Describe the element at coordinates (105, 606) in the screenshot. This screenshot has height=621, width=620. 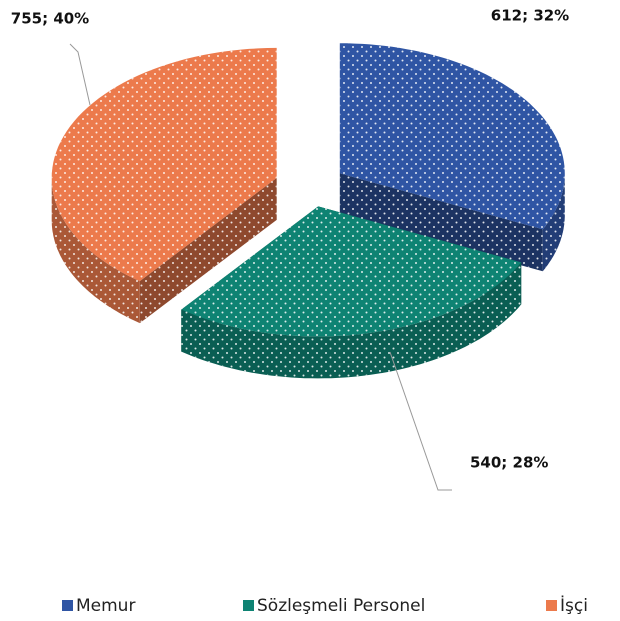
I see `legend-label: Memur` at that location.